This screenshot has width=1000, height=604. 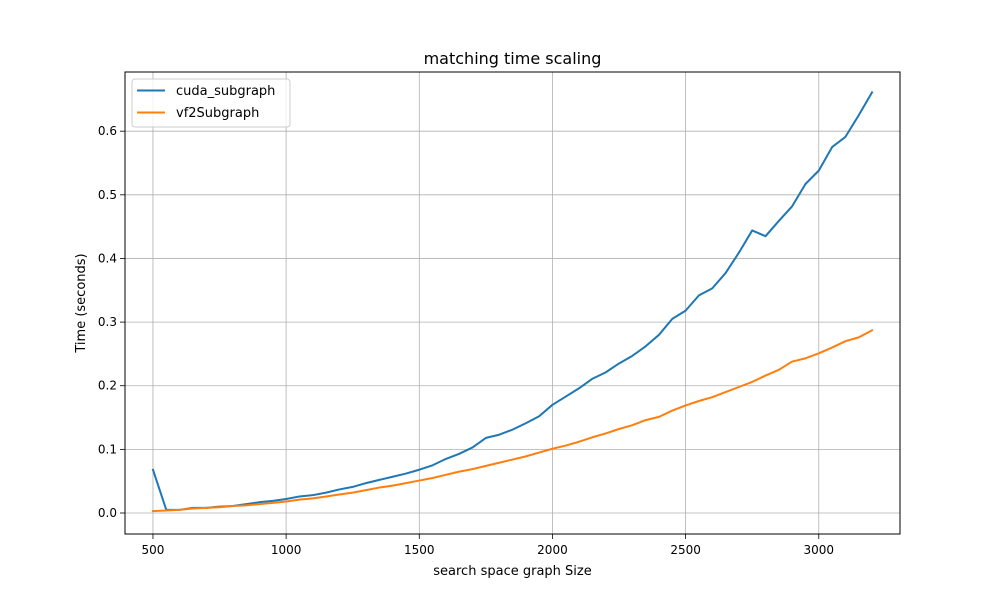 What do you see at coordinates (512, 571) in the screenshot?
I see `x-axis-label: search space graph Size` at bounding box center [512, 571].